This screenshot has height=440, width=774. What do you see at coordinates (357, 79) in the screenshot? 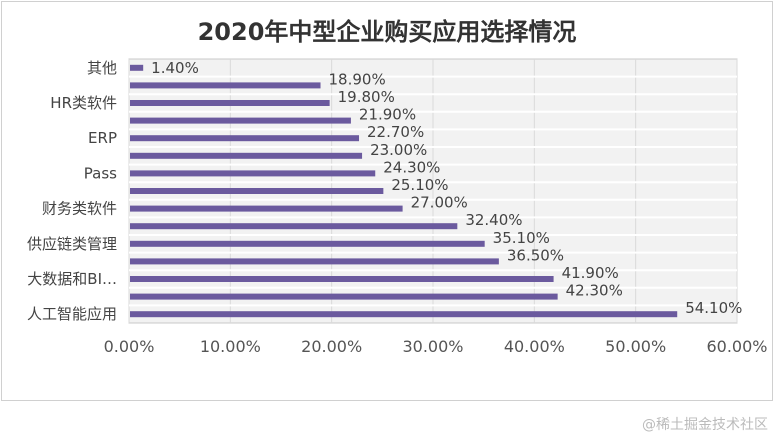
I see `data-label: 18.90%` at bounding box center [357, 79].